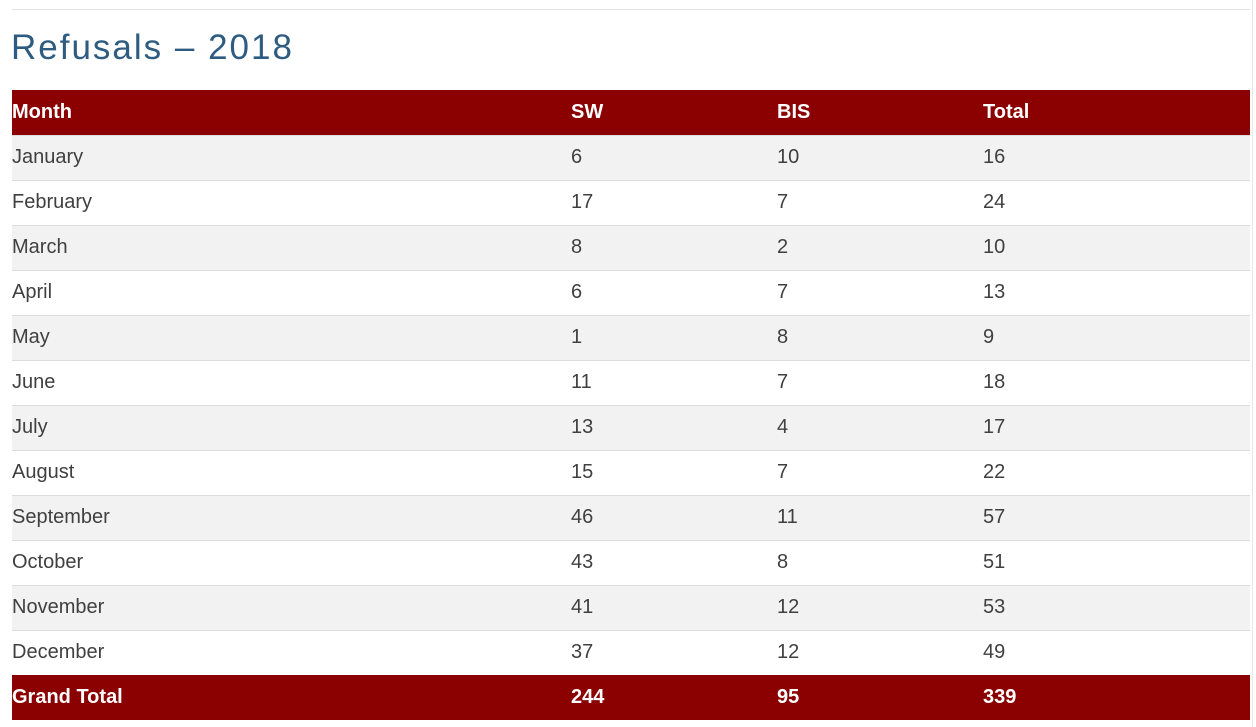  What do you see at coordinates (1116, 247) in the screenshot?
I see `cell-total: 10` at bounding box center [1116, 247].